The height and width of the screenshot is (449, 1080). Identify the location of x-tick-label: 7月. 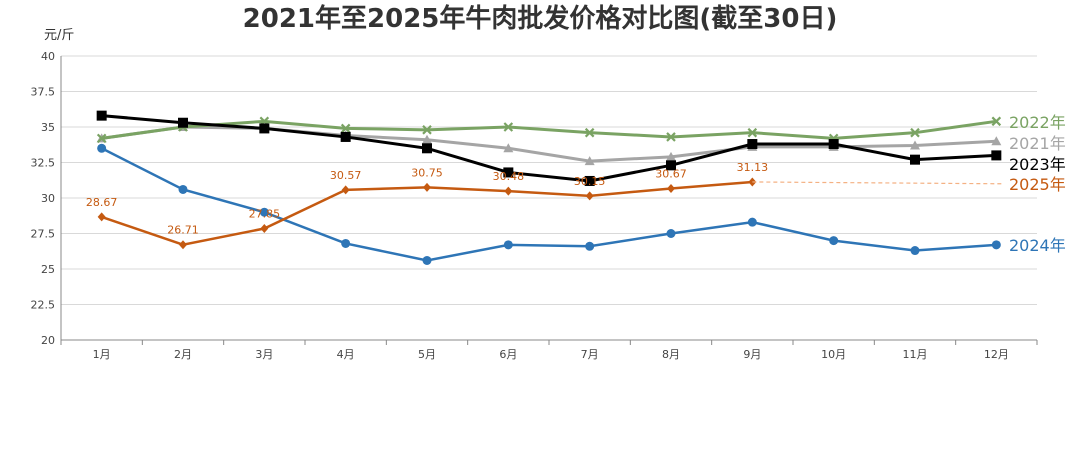
(590, 354).